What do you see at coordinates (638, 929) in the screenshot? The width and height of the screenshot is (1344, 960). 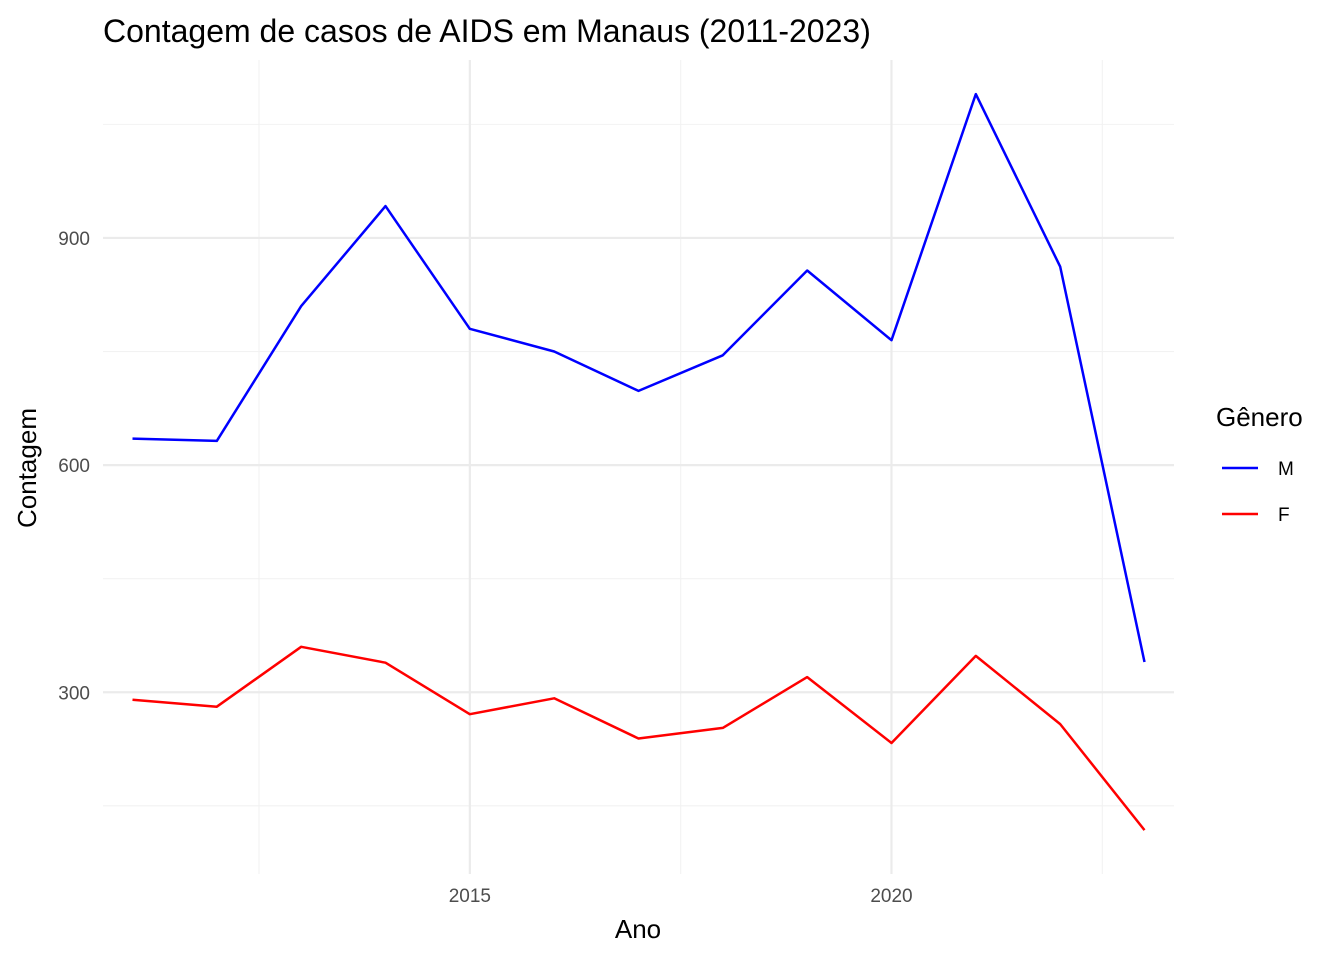 I see `x-axis-title: Ano` at bounding box center [638, 929].